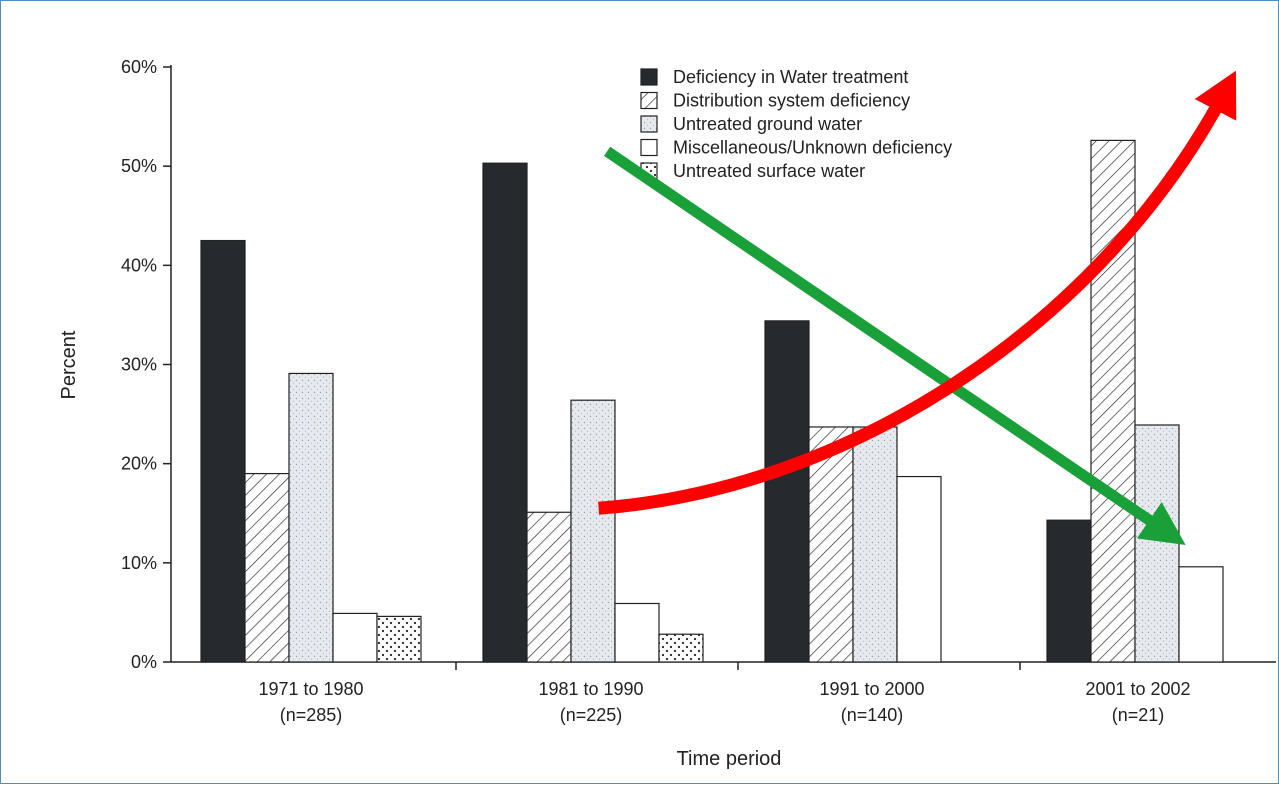 The image size is (1279, 785). What do you see at coordinates (139, 67) in the screenshot?
I see `y-tick-label: 60%` at bounding box center [139, 67].